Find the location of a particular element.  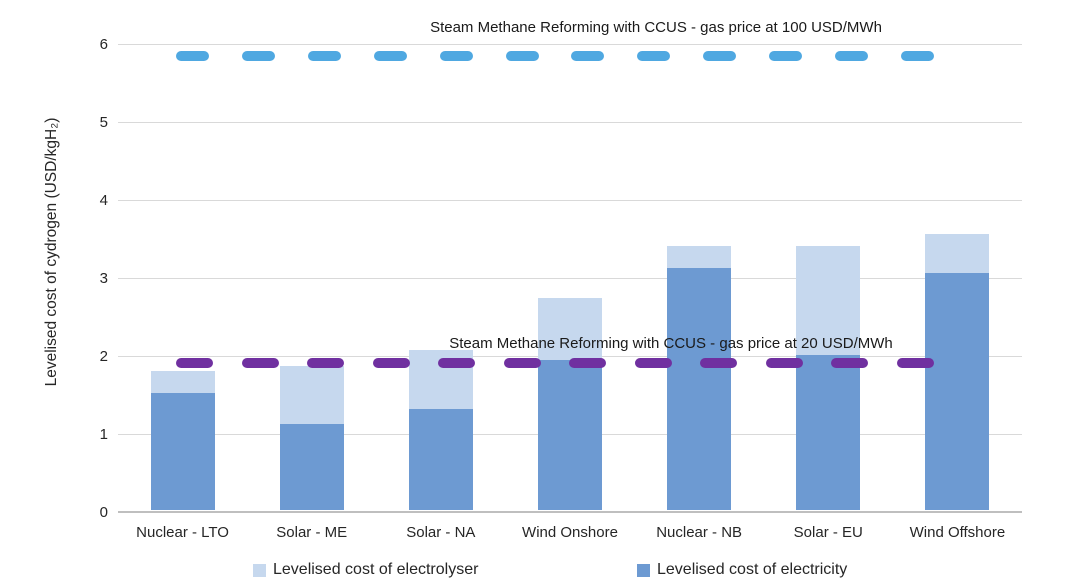

bar-solar-eu is located at coordinates (828, 377).